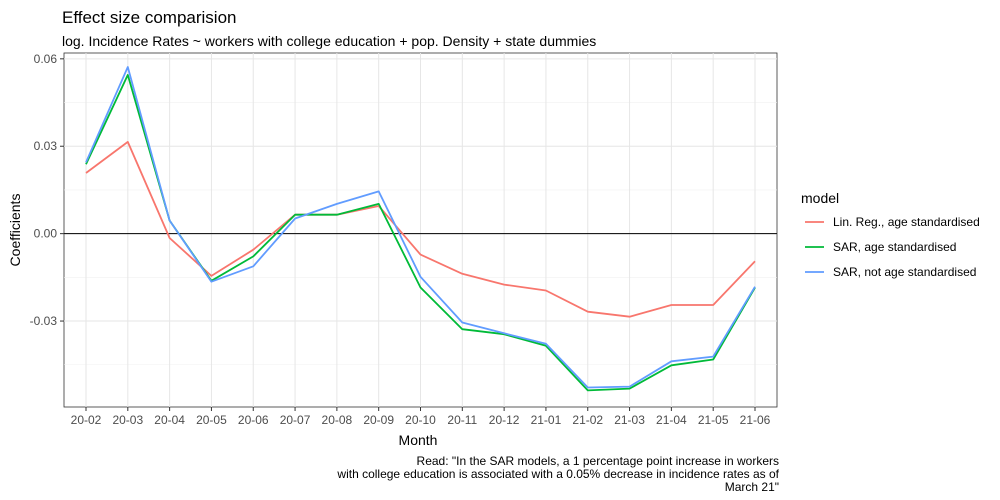  Describe the element at coordinates (127, 420) in the screenshot. I see `x-tick-label: 20-03` at that location.